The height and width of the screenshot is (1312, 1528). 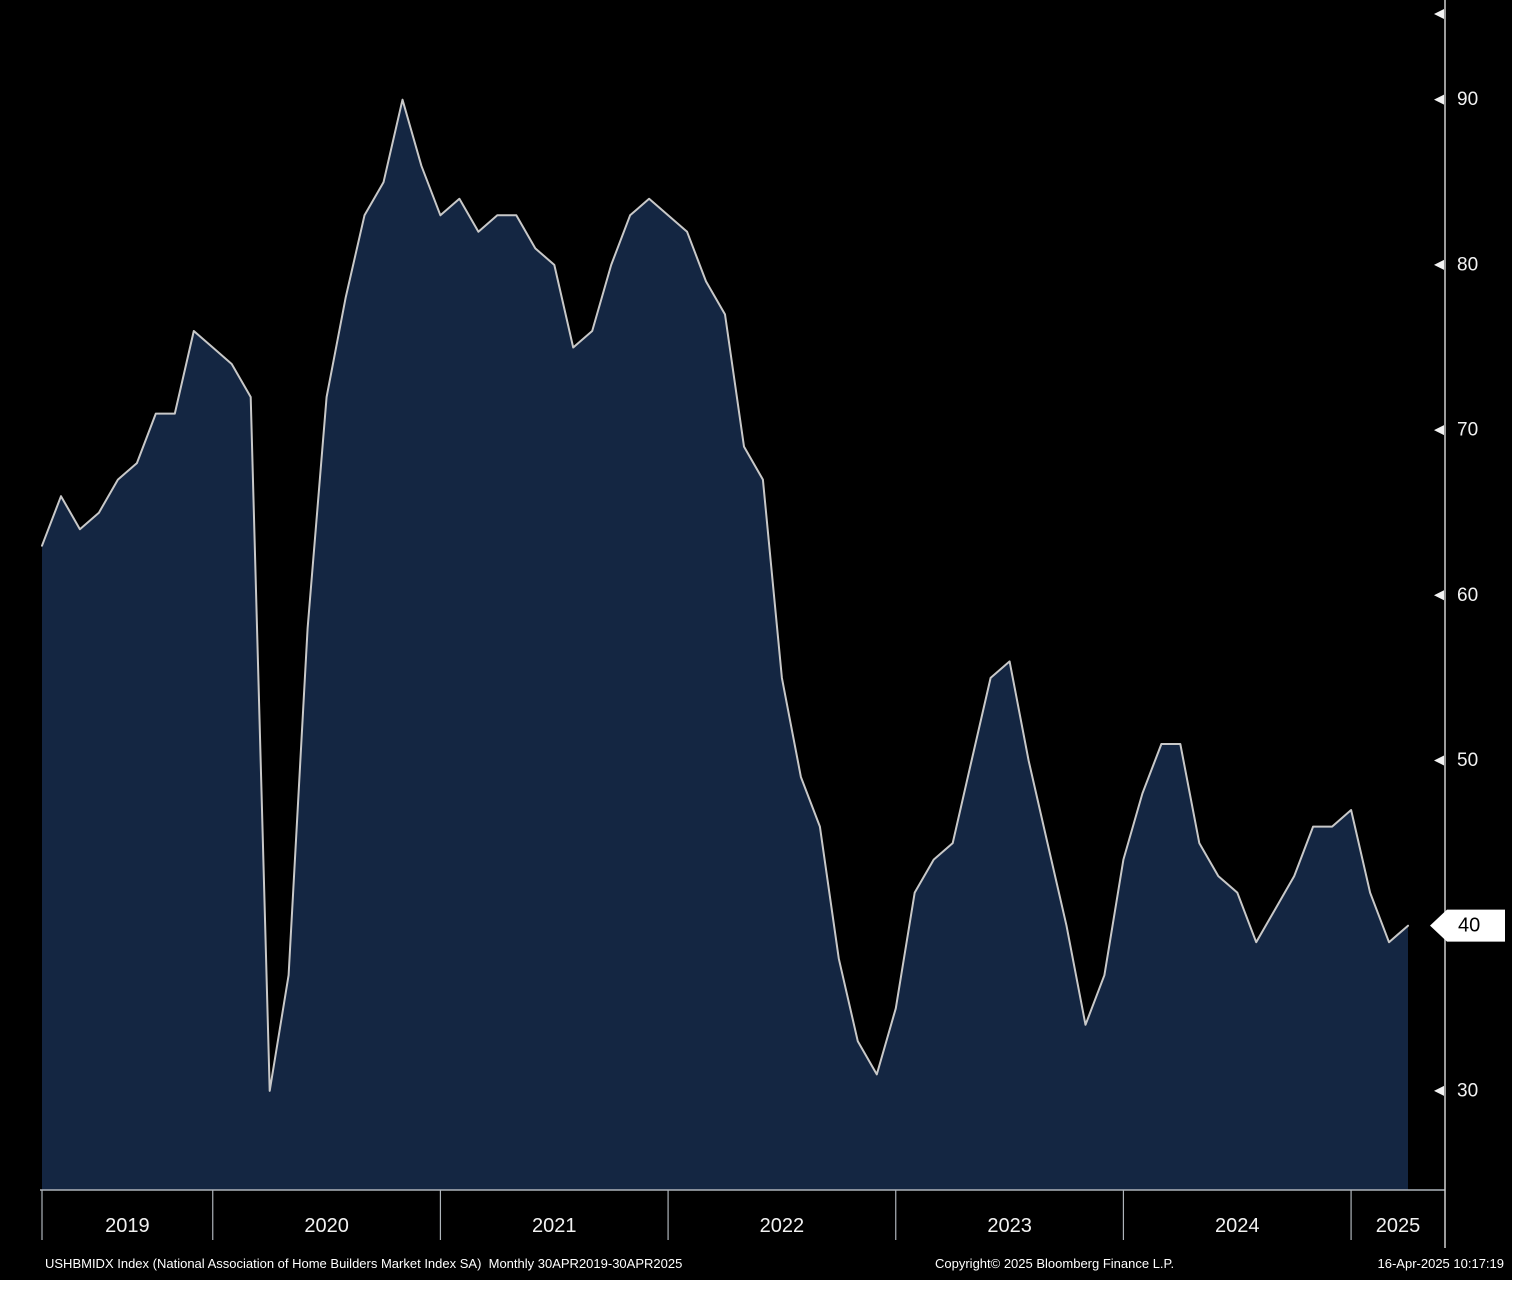 I want to click on footer-copyright: Copyright© 2025 Bloomberg Finance L.P., so click(x=1055, y=1263).